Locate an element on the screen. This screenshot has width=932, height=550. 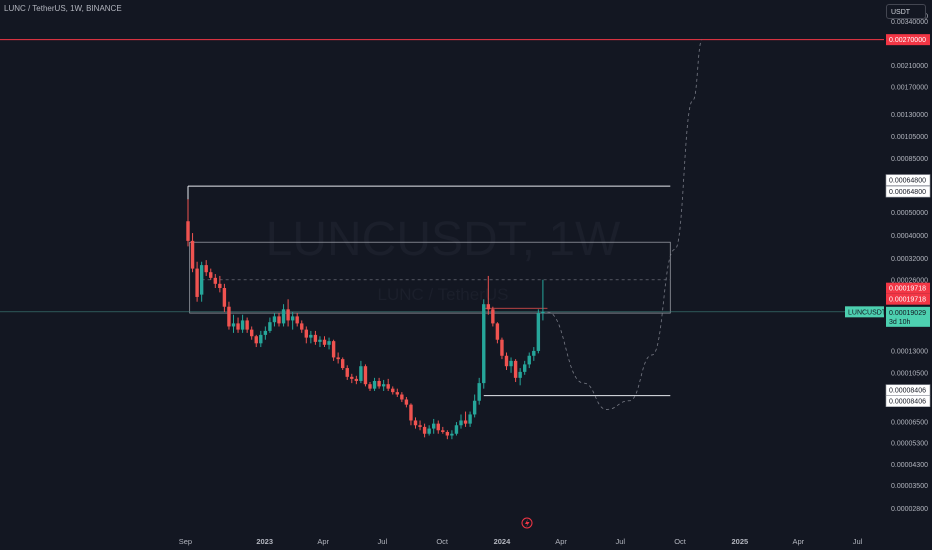
y-tick-label: 0.00085000 is located at coordinates (909, 159).